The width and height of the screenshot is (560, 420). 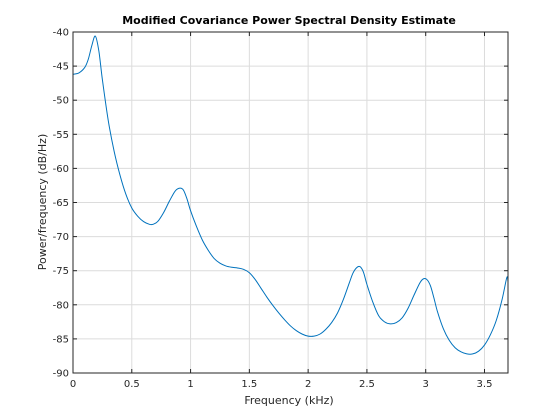 What do you see at coordinates (288, 400) in the screenshot?
I see `x-axis-label: Frequency (kHz)` at bounding box center [288, 400].